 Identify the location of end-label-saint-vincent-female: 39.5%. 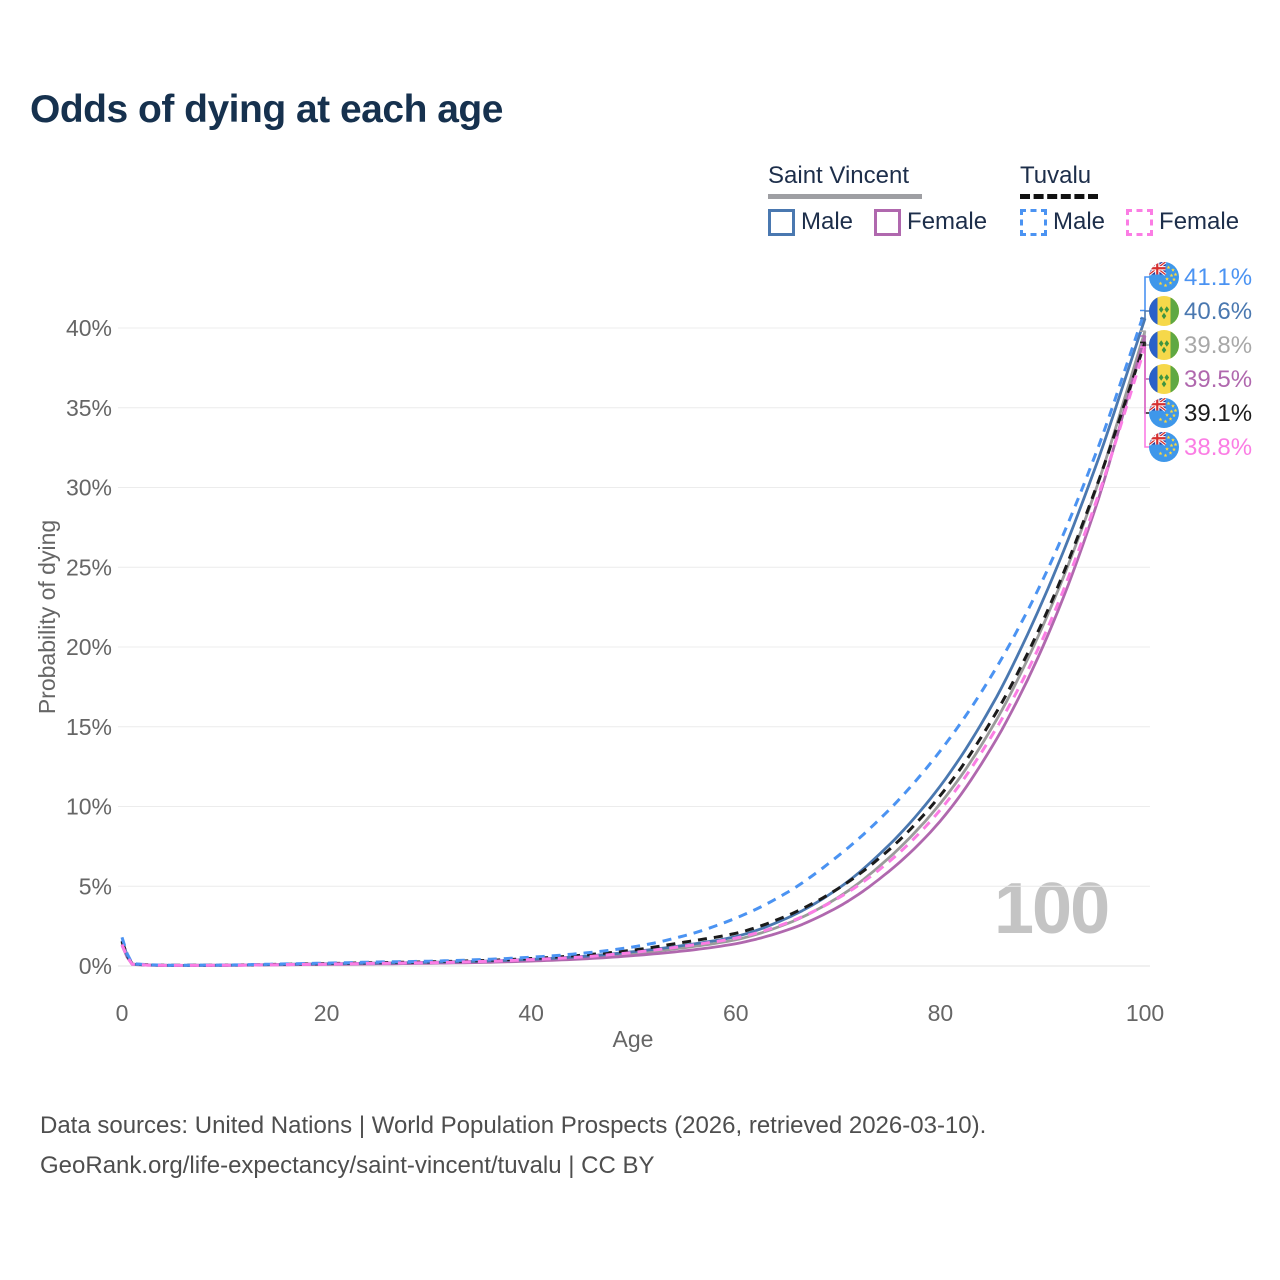
(1218, 379).